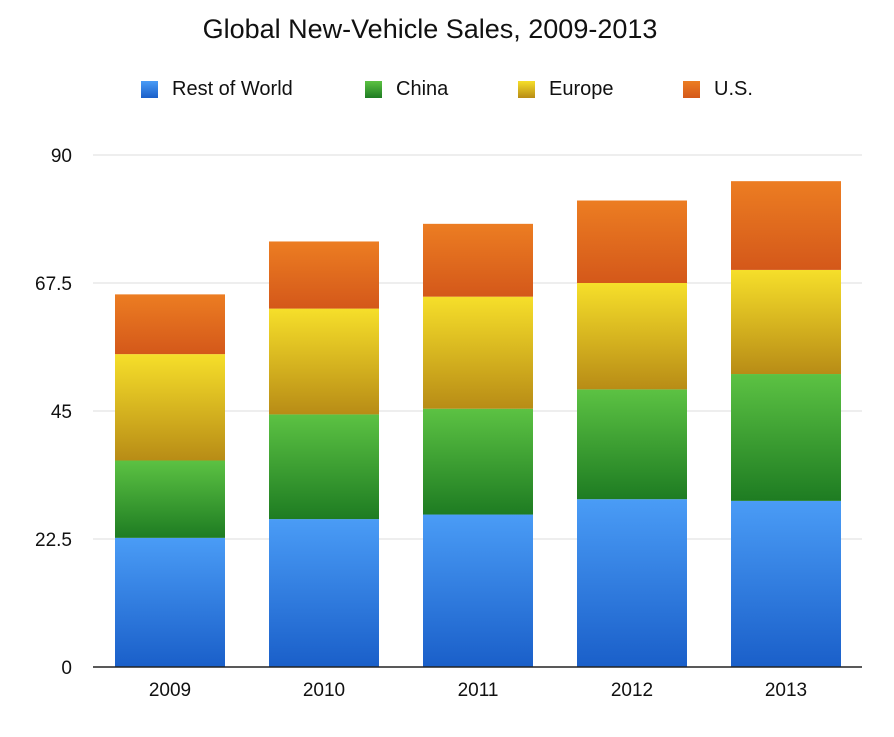 Image resolution: width=894 pixels, height=737 pixels. What do you see at coordinates (632, 444) in the screenshot?
I see `bar-segment-china-2012` at bounding box center [632, 444].